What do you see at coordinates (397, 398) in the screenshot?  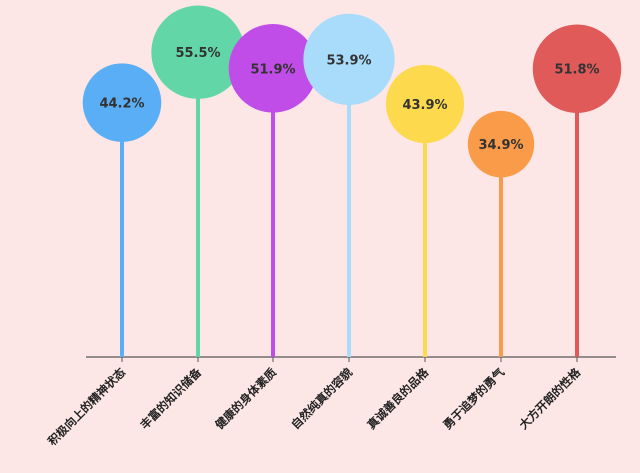 I see `category-label-5: 真诚善良的品格` at bounding box center [397, 398].